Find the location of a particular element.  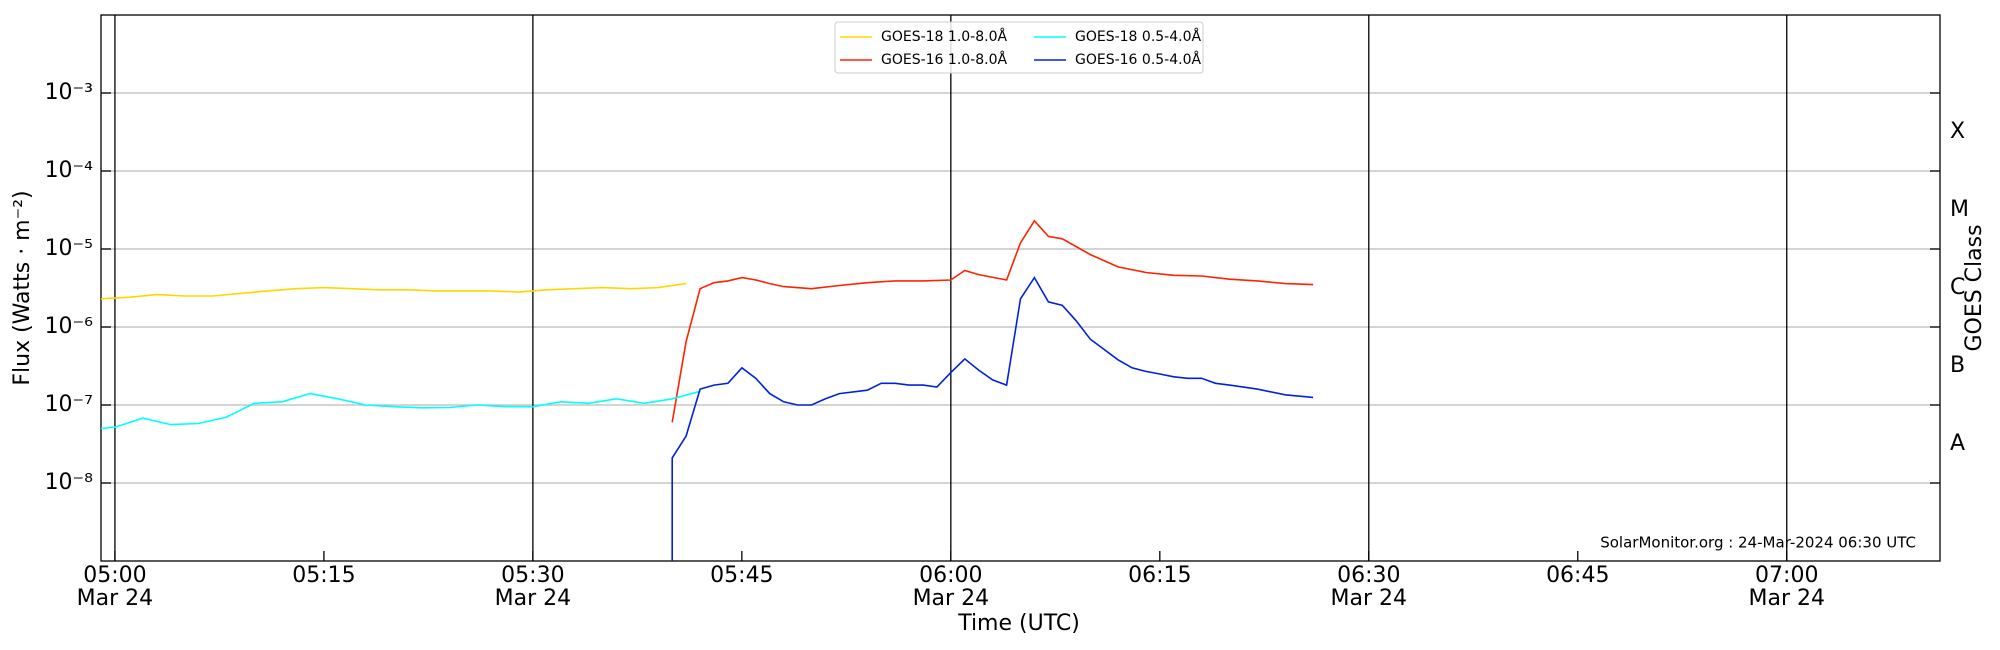

y2-tick-label: B is located at coordinates (1957, 365).